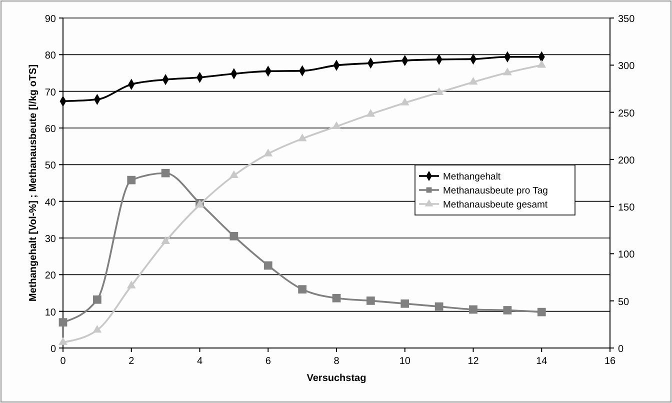 This screenshot has width=672, height=403. Describe the element at coordinates (131, 361) in the screenshot. I see `x-tick-label: 2` at that location.